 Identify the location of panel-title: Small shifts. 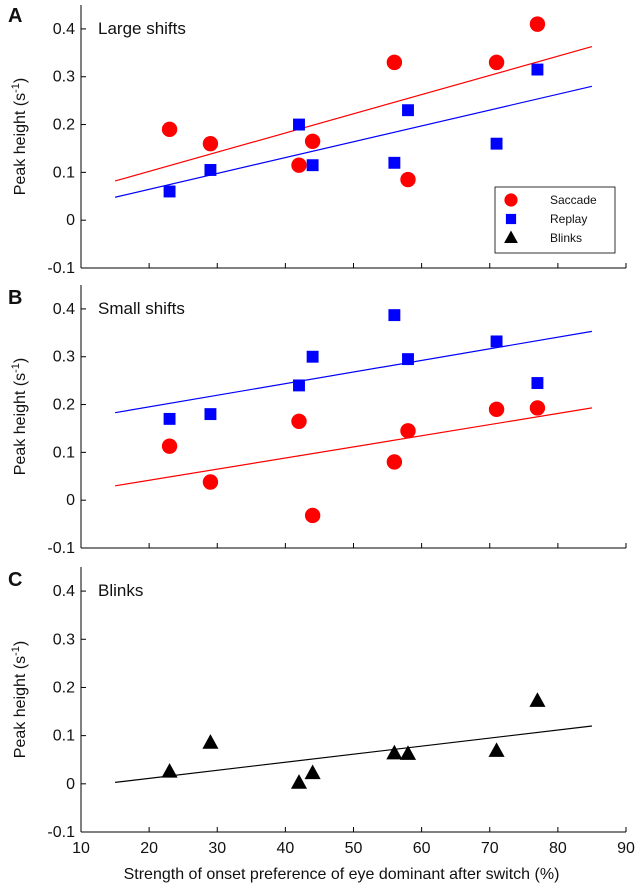
(141, 308).